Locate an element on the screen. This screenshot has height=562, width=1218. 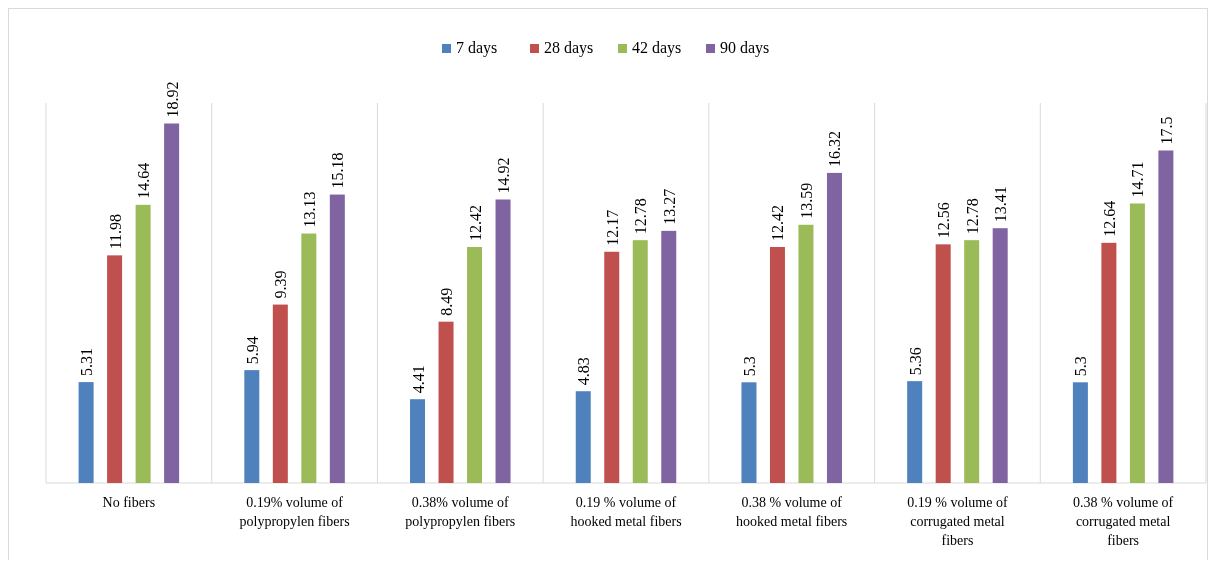
legend-label: 7 days is located at coordinates (477, 48).